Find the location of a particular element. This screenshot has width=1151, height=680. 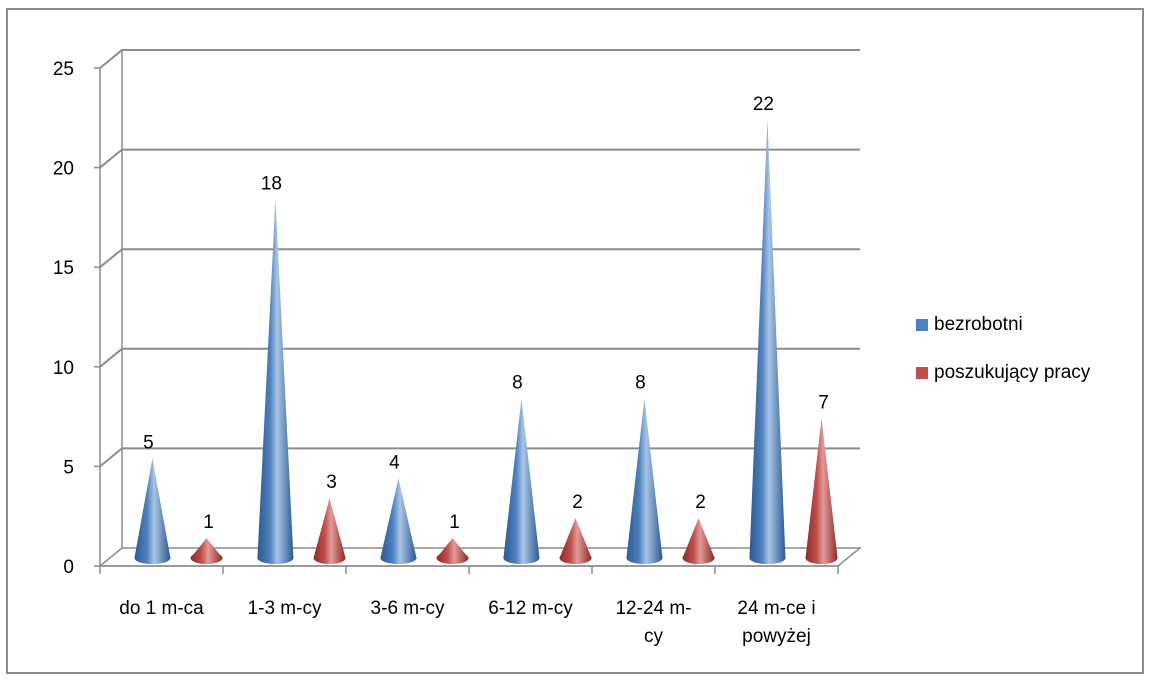

y-tick-label: 10 is located at coordinates (63, 368).